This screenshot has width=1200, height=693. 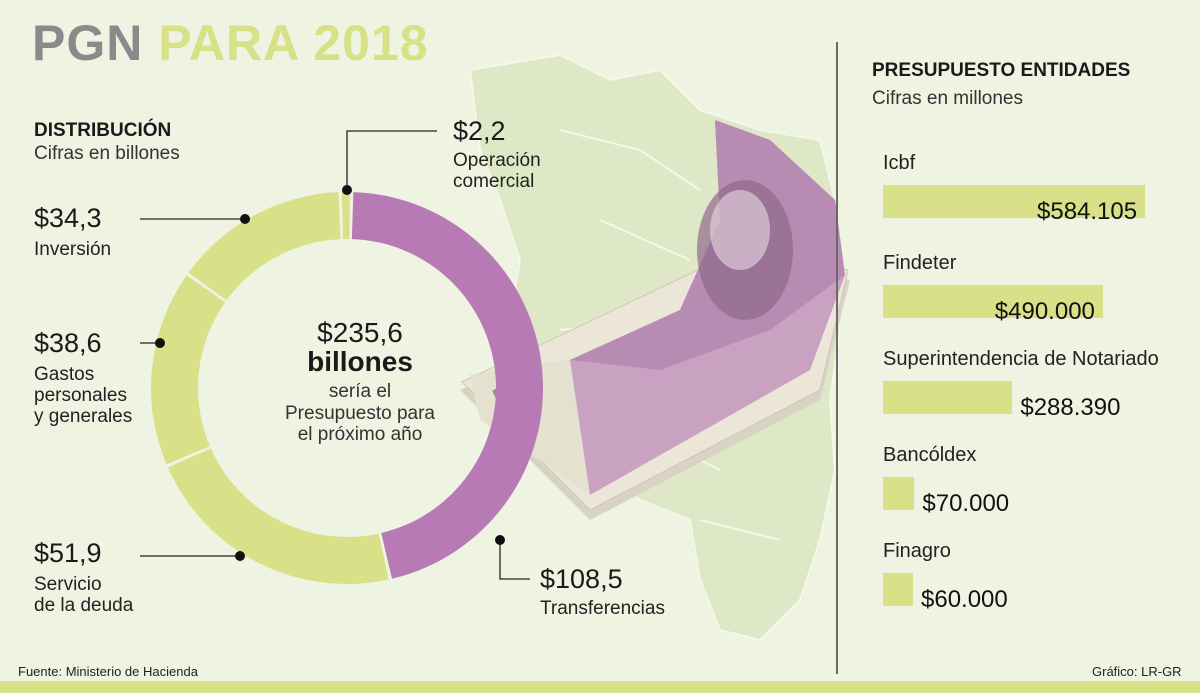 I want to click on total-budget-description: sería el Presupuesto para el próximo año, so click(x=360, y=414).